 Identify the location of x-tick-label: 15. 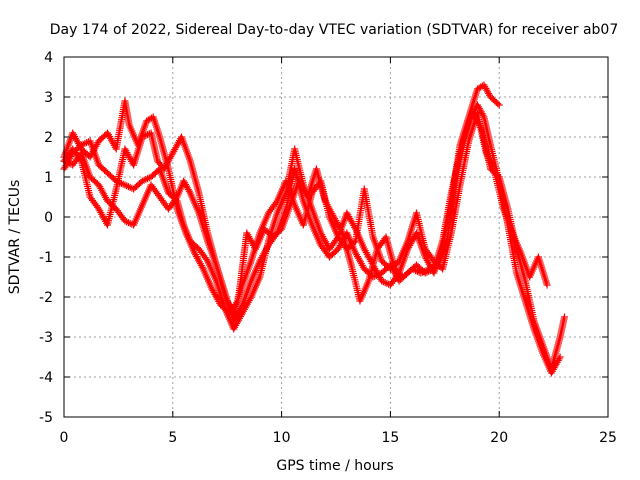
(390, 438).